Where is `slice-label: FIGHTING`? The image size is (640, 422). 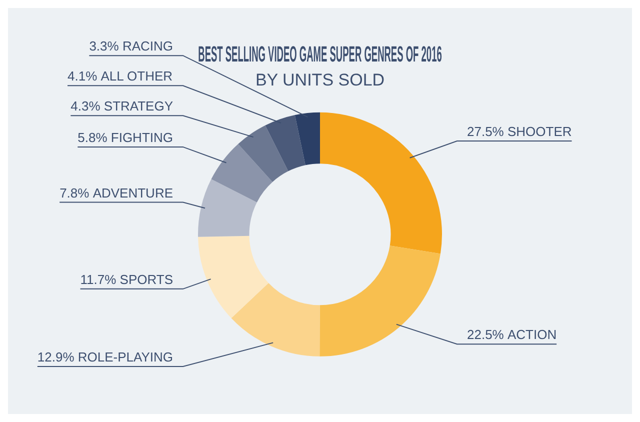
slice-label: FIGHTING is located at coordinates (142, 138).